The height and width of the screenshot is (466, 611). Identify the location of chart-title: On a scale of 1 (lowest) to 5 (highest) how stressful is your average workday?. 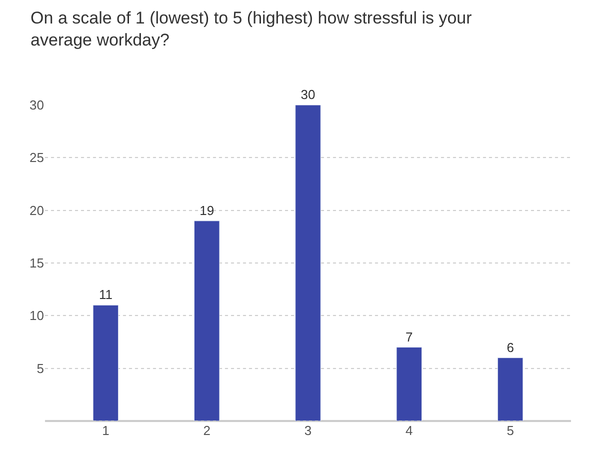
(251, 29).